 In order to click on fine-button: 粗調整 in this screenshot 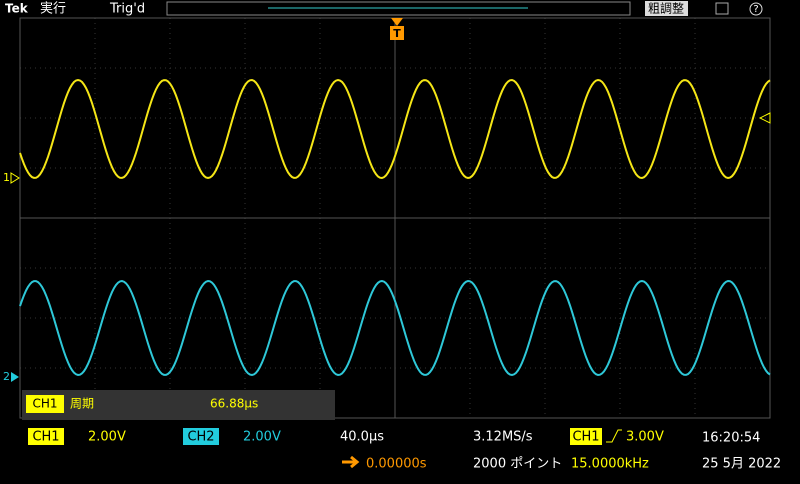, I will do `click(666, 8)`.